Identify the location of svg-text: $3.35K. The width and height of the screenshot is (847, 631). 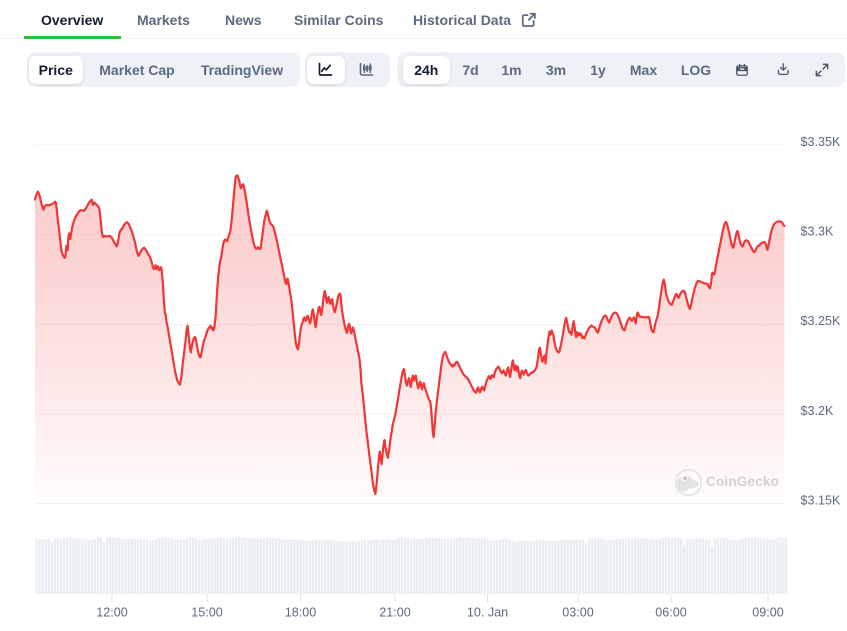
(821, 142).